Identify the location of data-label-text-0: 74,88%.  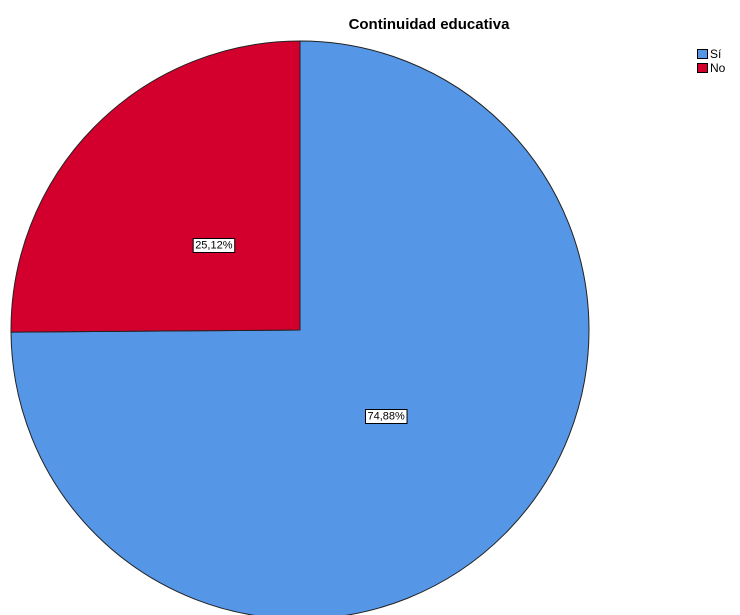
(386, 417).